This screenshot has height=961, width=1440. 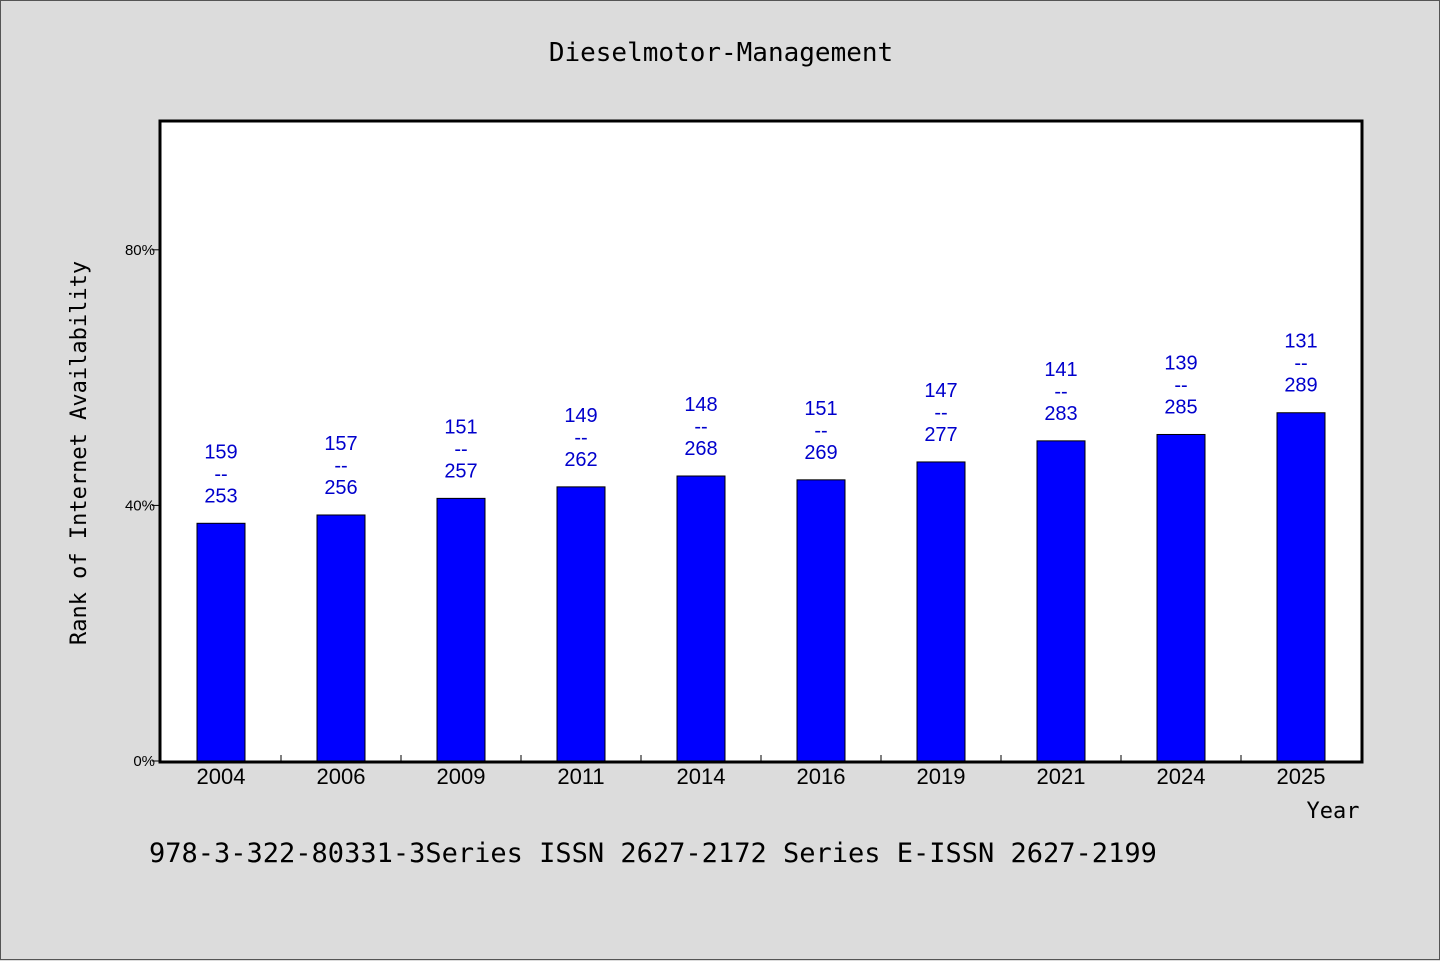 What do you see at coordinates (721, 53) in the screenshot?
I see `chart-title: Dieselmotor-Management` at bounding box center [721, 53].